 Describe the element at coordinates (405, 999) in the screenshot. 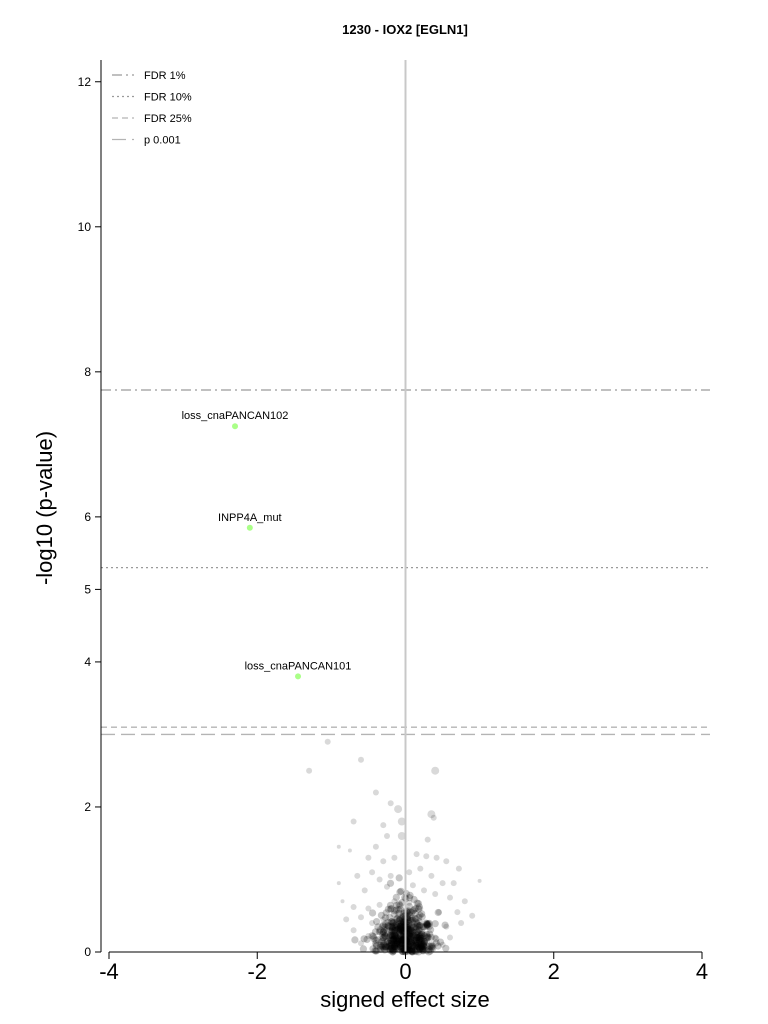

I see `x-axis-title: signed effect size` at that location.